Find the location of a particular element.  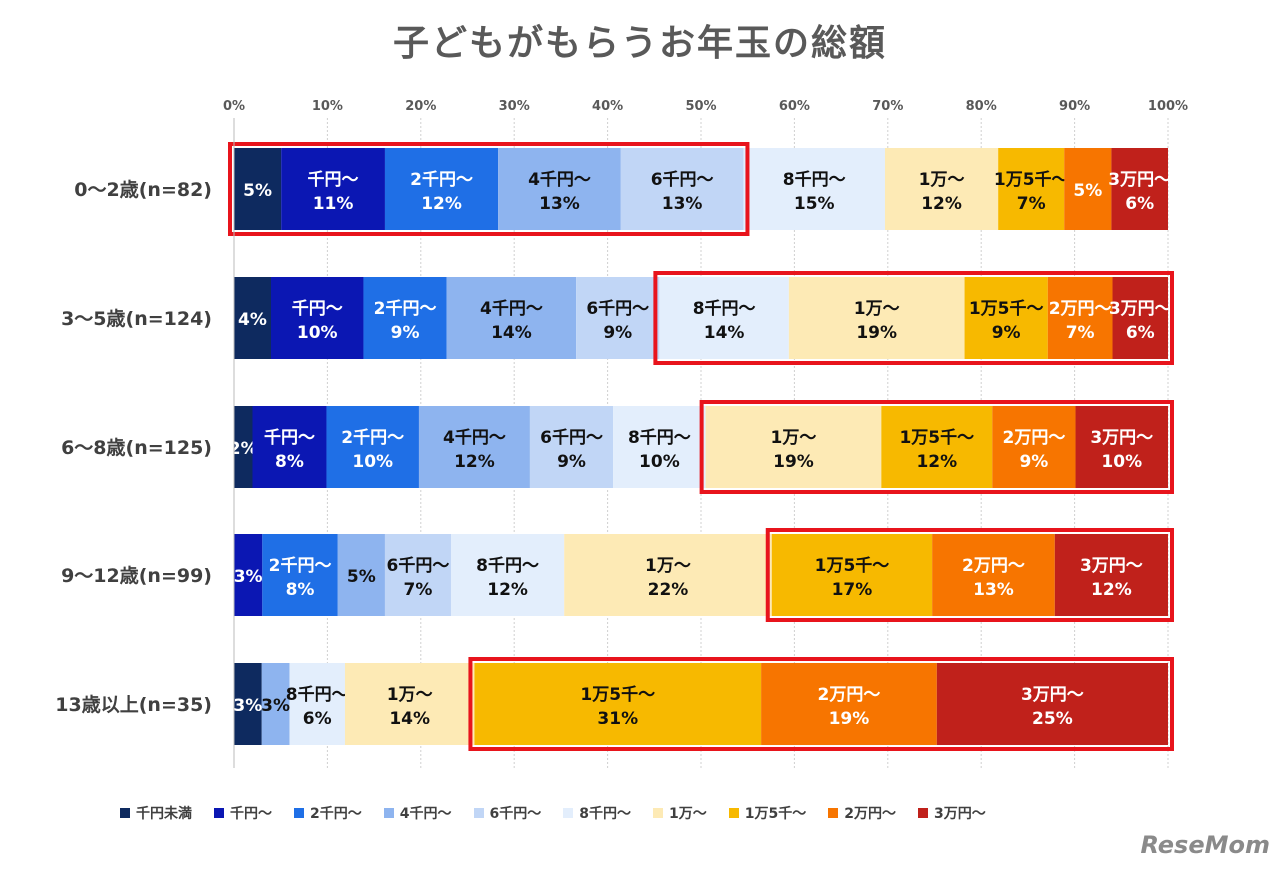

legend-item: 2万円～ is located at coordinates (862, 813).